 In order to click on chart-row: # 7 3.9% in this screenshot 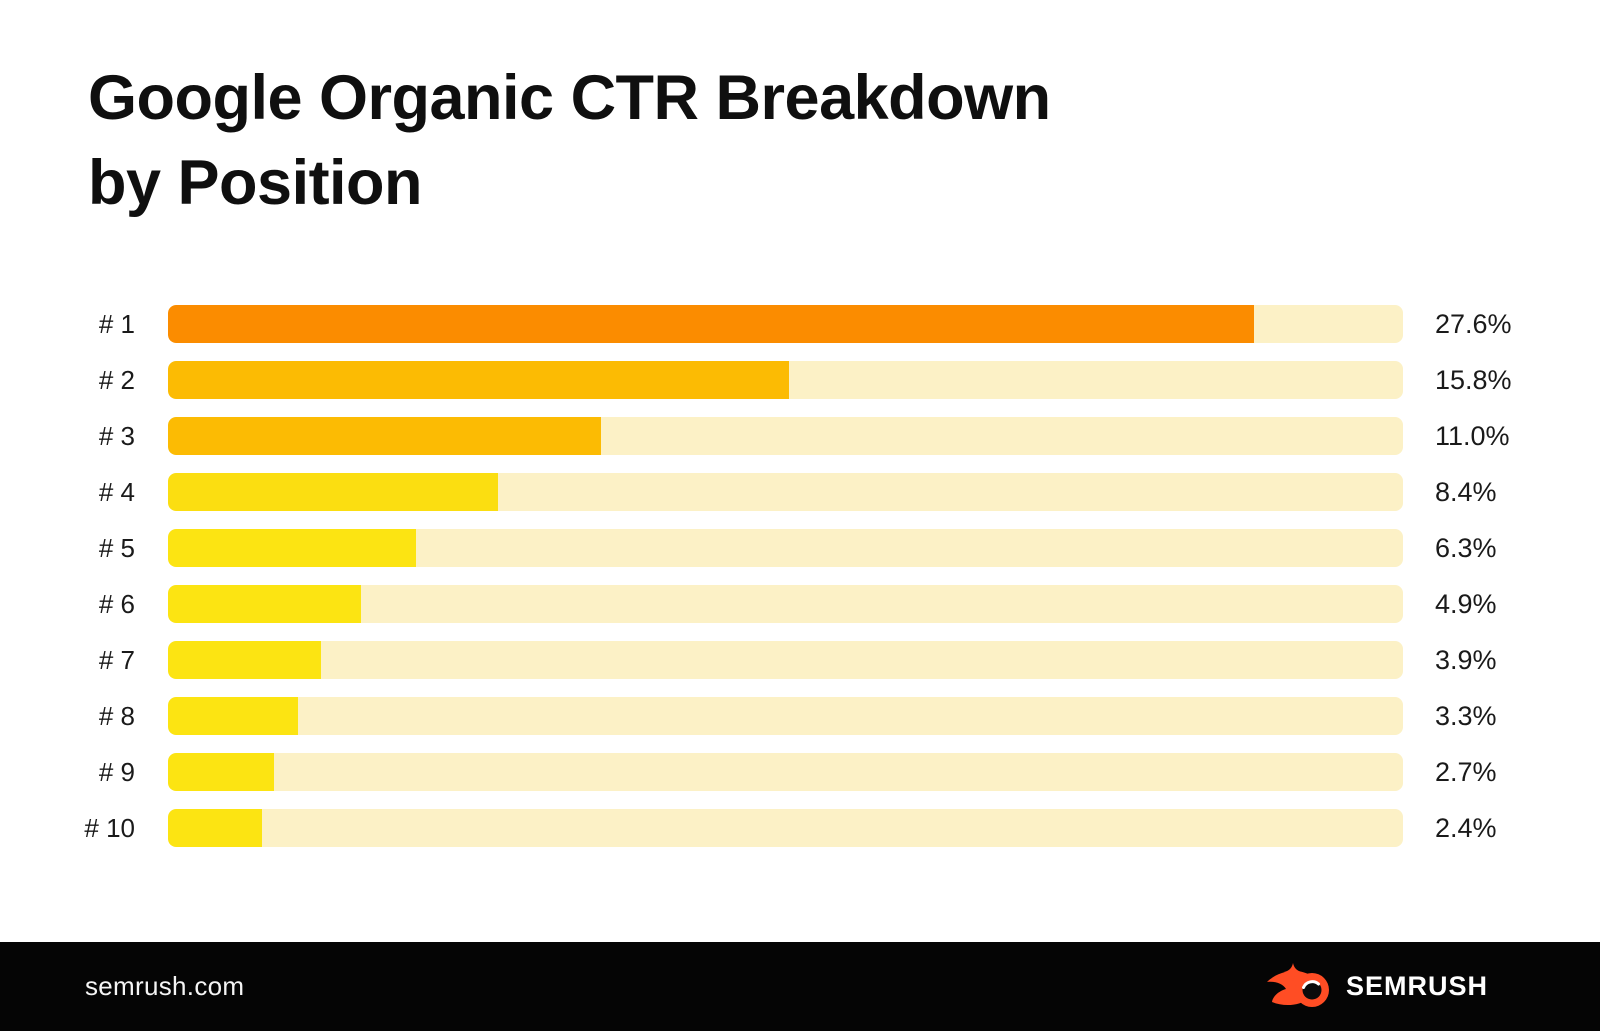, I will do `click(805, 660)`.